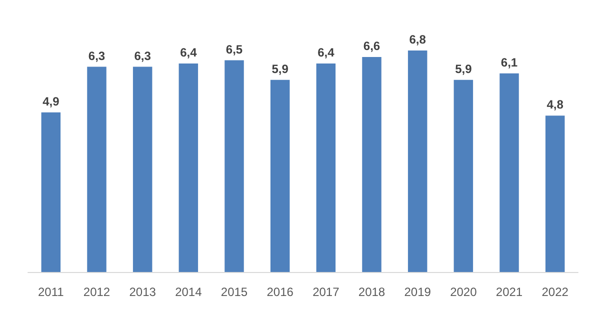 The width and height of the screenshot is (600, 330). What do you see at coordinates (51, 101) in the screenshot?
I see `data-label: 4,9` at bounding box center [51, 101].